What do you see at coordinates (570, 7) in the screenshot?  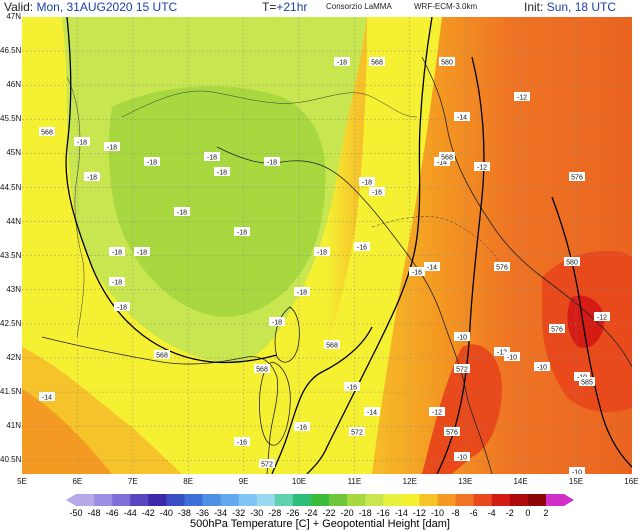 I see `init-time: Init: Sun, 18 UTC` at bounding box center [570, 7].